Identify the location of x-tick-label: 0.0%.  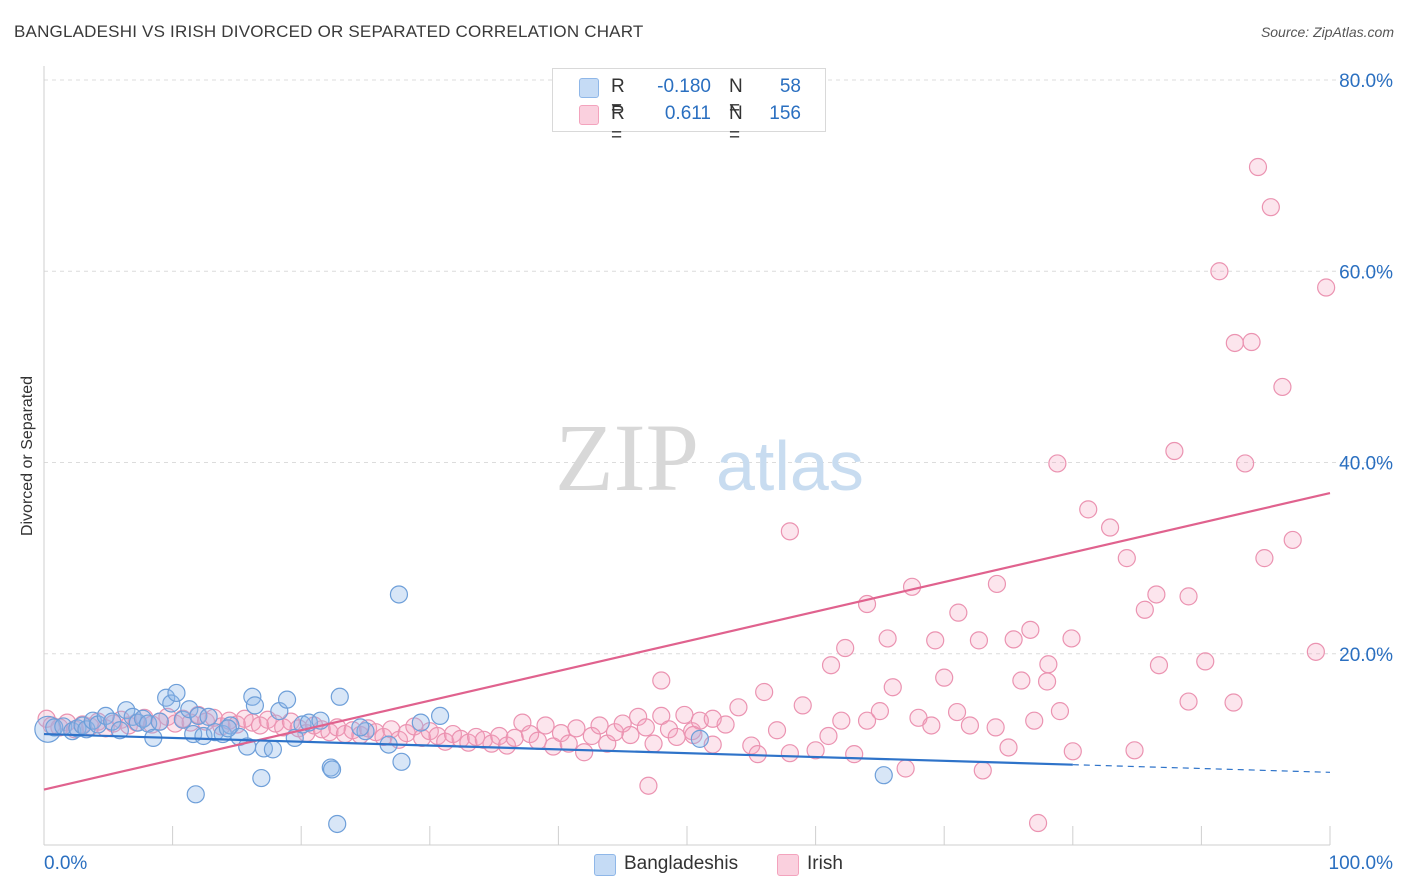
(65, 863).